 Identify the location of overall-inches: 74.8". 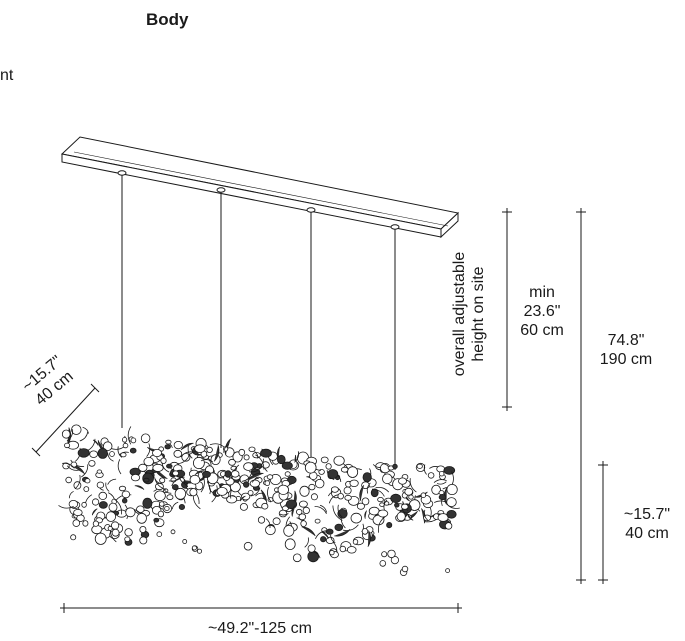
(626, 340).